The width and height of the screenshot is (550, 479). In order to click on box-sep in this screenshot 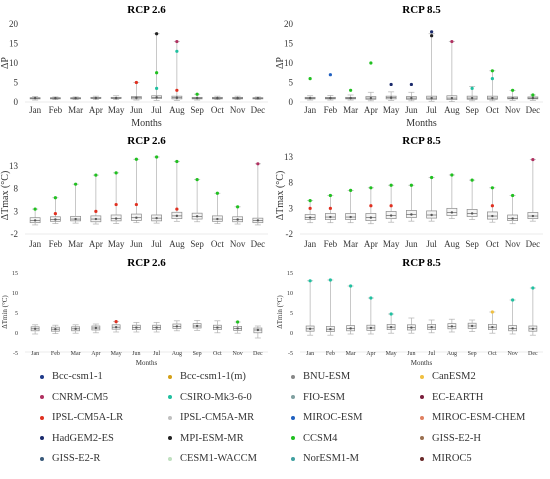, I will do `click(472, 94)`.